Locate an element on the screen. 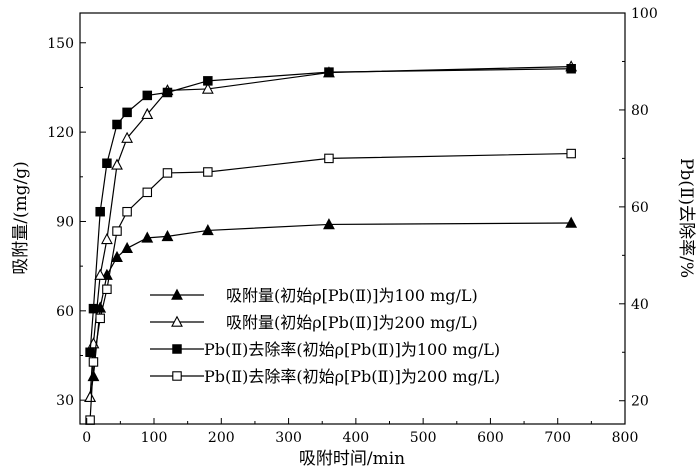 The width and height of the screenshot is (700, 476). x-tick-label: 300 is located at coordinates (288, 438).